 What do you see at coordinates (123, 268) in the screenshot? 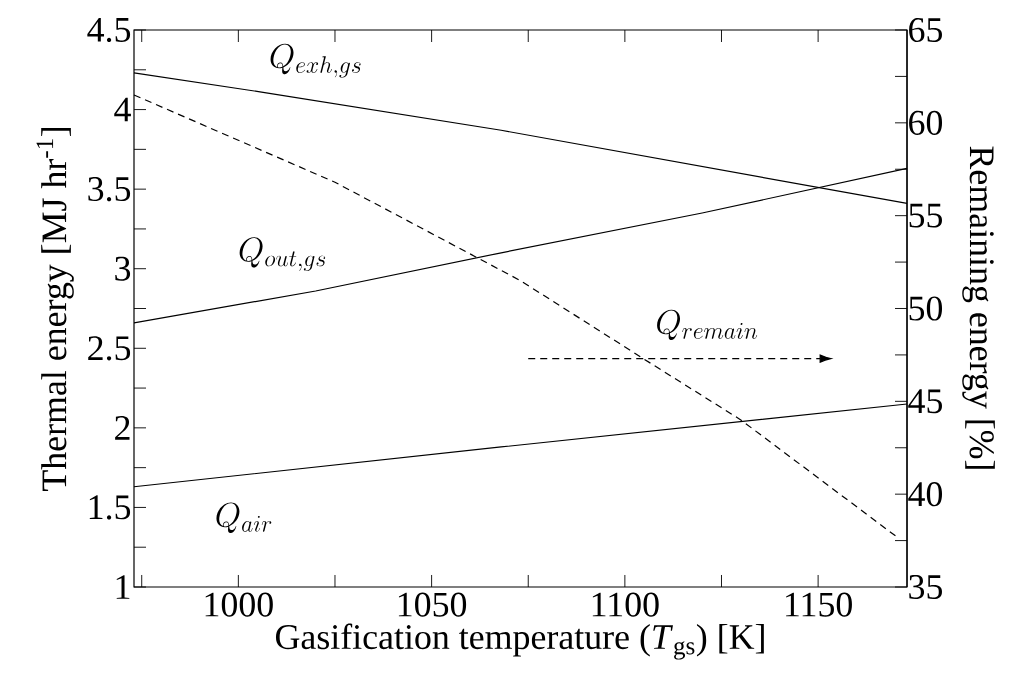
I see `y-tick-label: 3` at bounding box center [123, 268].